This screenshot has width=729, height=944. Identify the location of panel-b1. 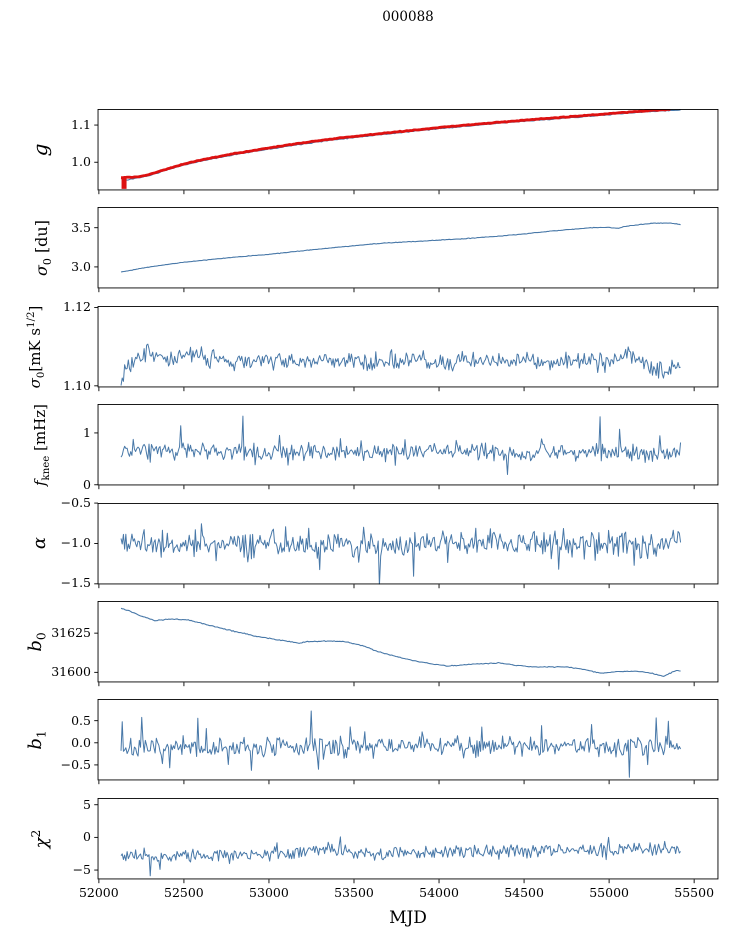
(406, 742).